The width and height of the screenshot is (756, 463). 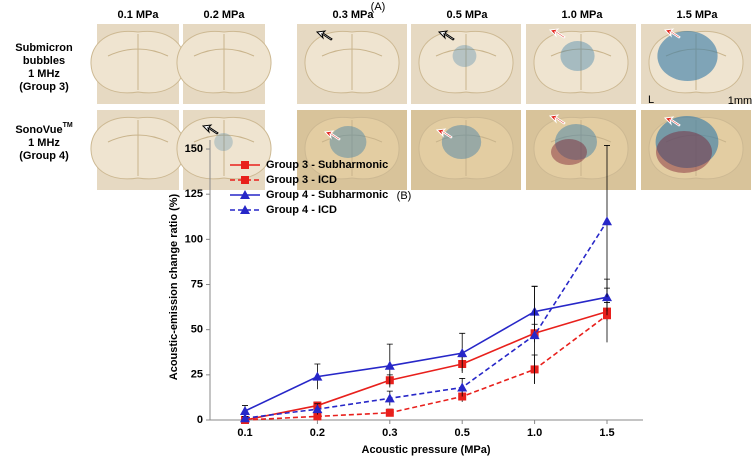 I want to click on y-tick-label: 125, so click(x=194, y=194).